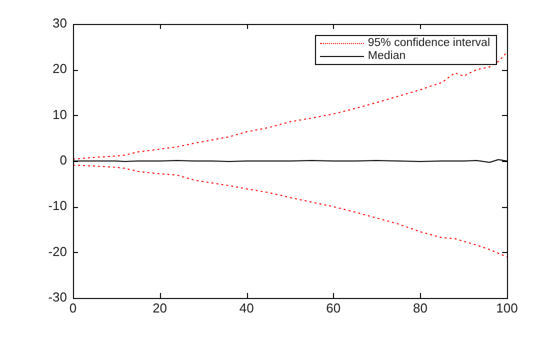  What do you see at coordinates (429, 43) in the screenshot?
I see `legend-label: 95% confidence interval` at bounding box center [429, 43].